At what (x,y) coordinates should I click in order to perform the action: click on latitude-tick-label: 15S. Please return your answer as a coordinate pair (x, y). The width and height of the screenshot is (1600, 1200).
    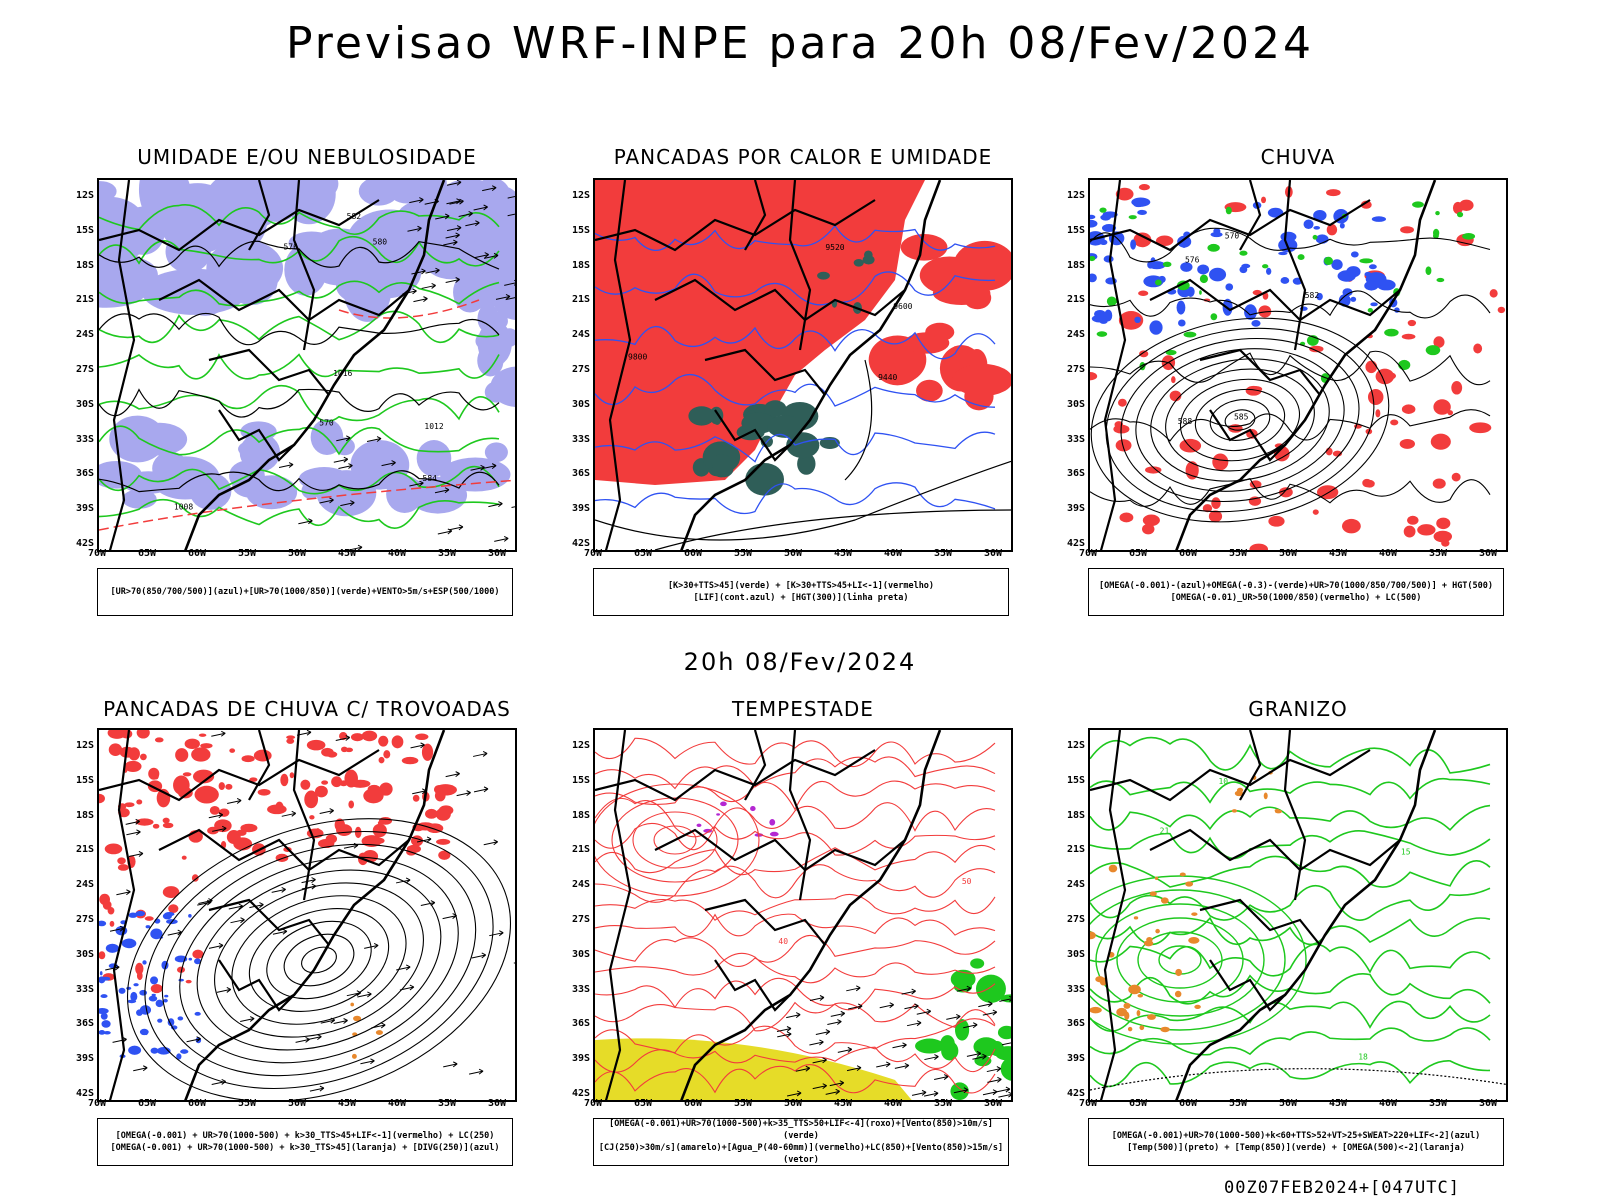
    Looking at the image, I should click on (580, 780).